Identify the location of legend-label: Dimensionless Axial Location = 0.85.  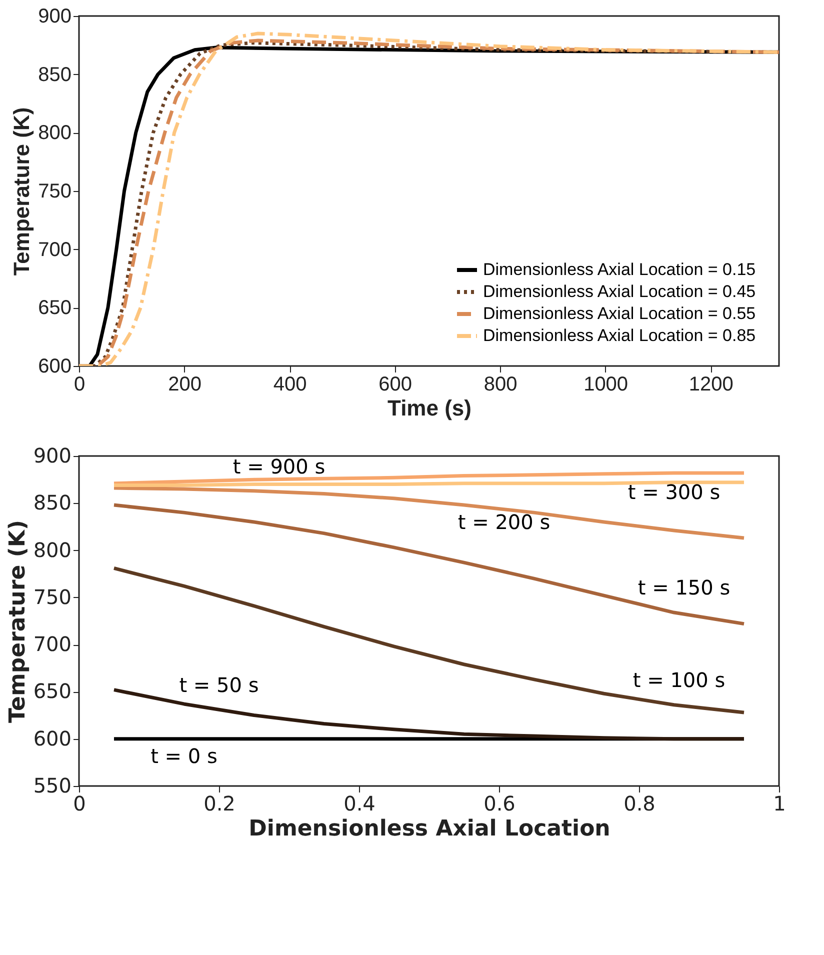
(619, 335).